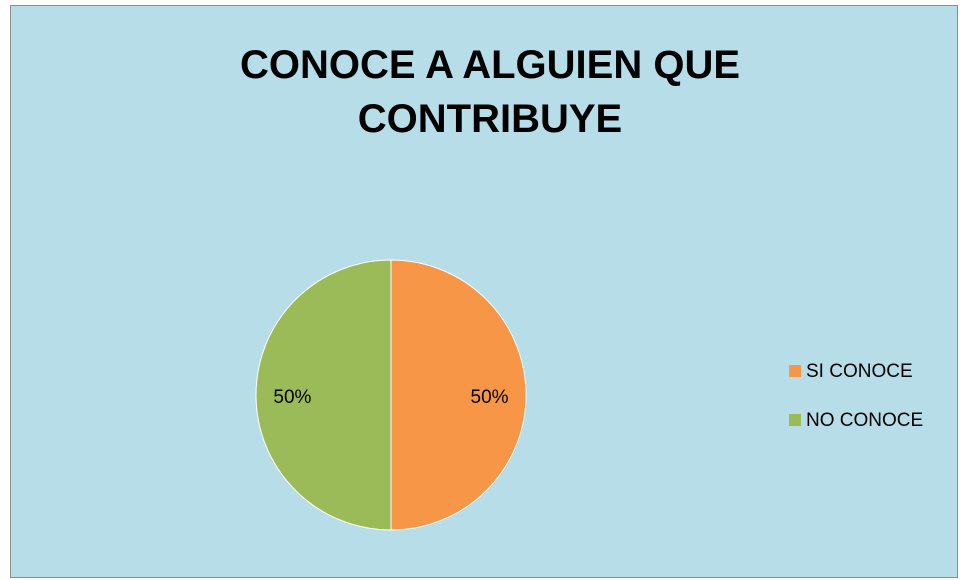  I want to click on chart-title: CONOCE A ALGUIEN QUE CONTRIBUYE, so click(490, 92).